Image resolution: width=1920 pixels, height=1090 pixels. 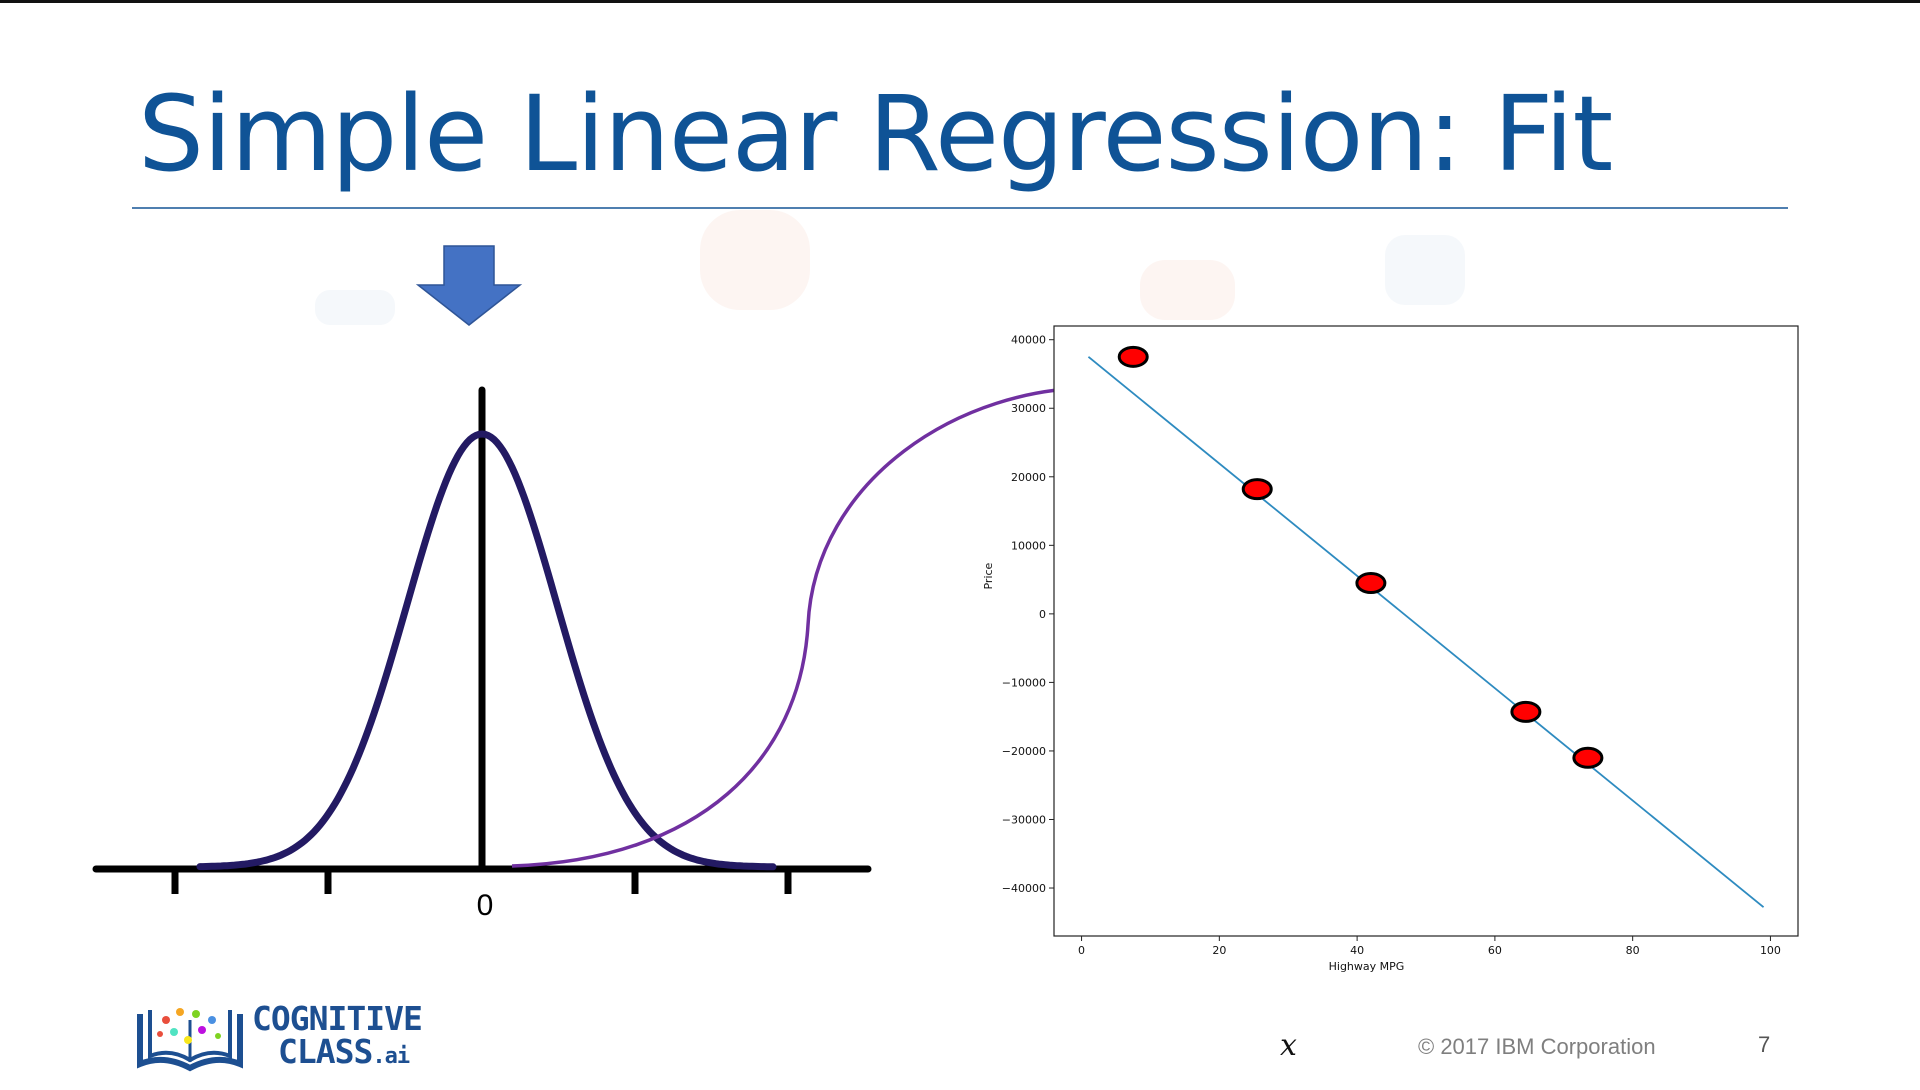 What do you see at coordinates (1288, 1045) in the screenshot?
I see `x-variable-label: x` at bounding box center [1288, 1045].